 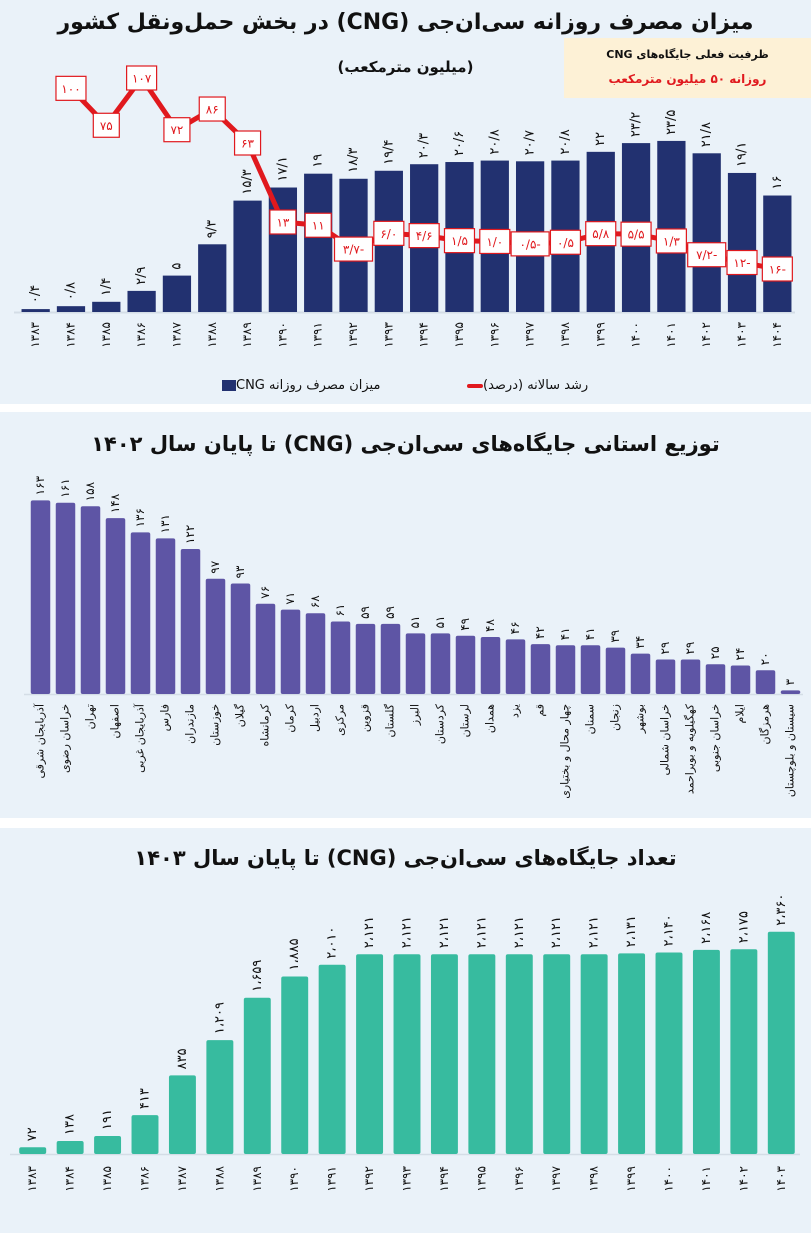 I want to click on x-tick-label: ۱۳۹۱, so click(x=332, y=1179).